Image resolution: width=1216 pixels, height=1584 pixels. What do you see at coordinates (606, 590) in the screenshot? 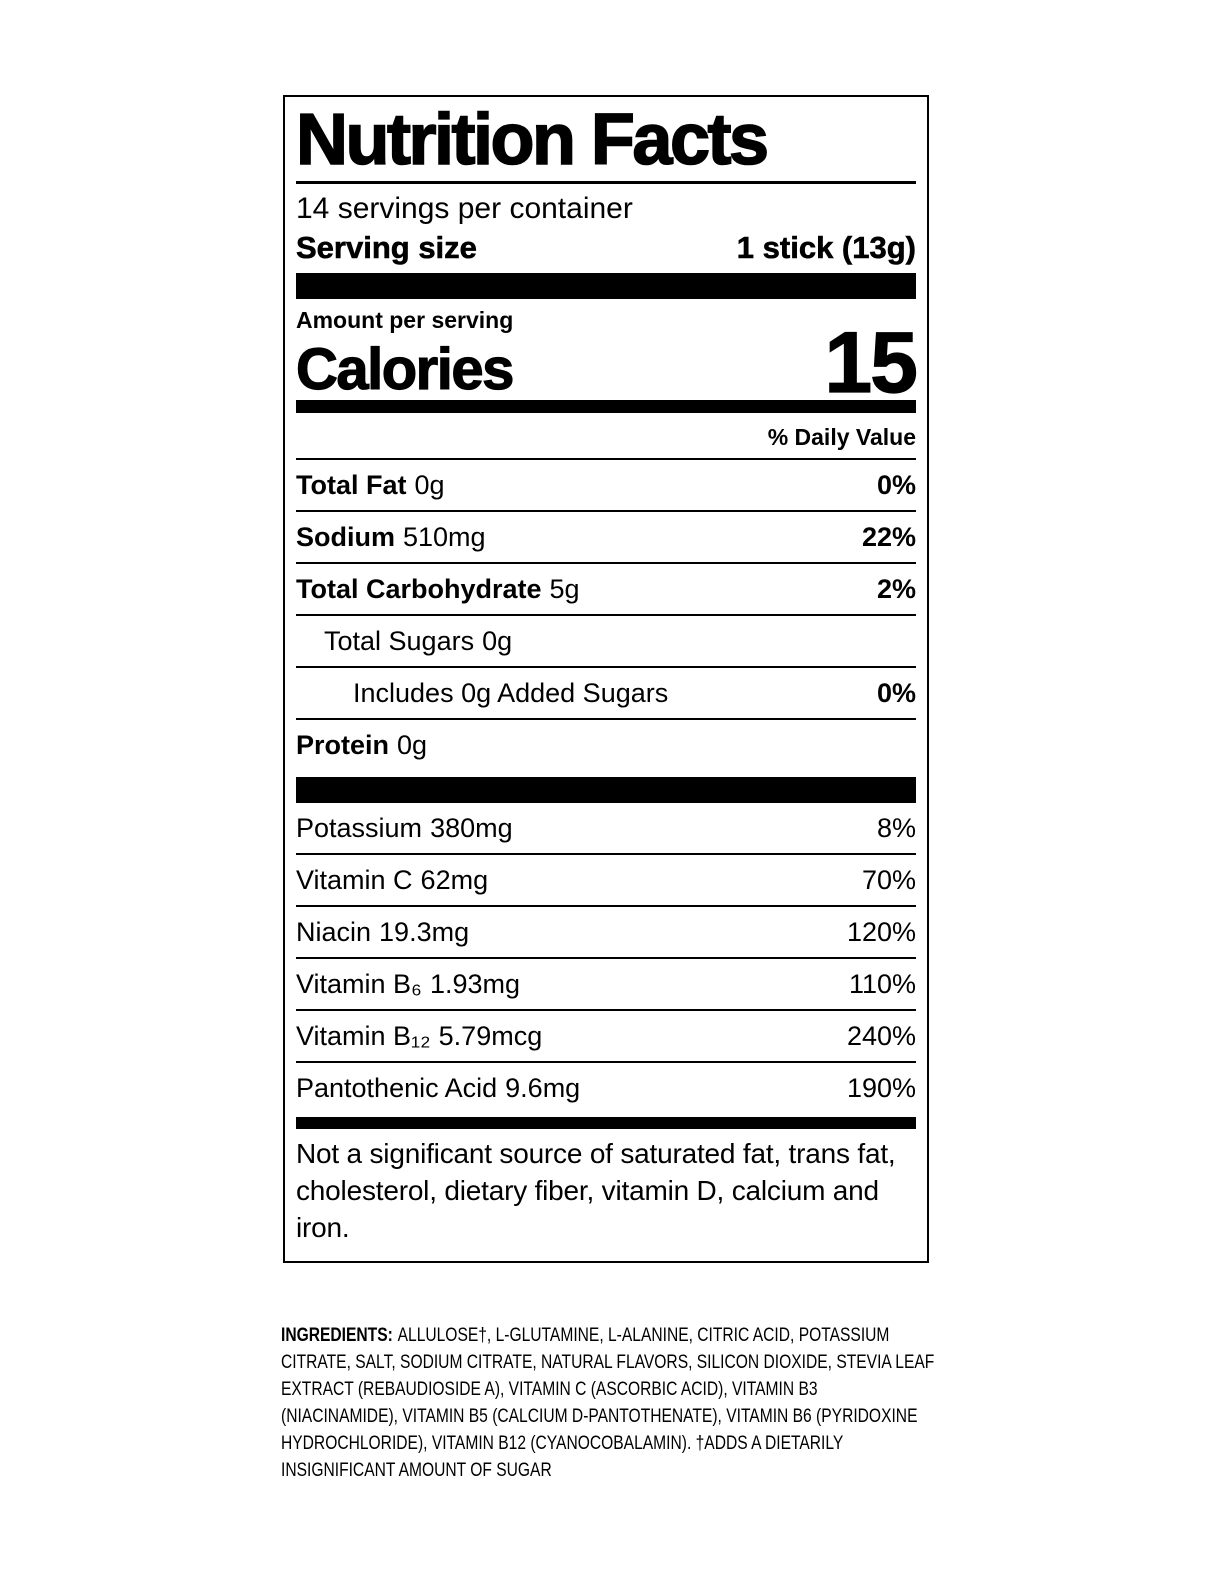
I see `nutrient-row-total-carbohydrate: Total Carbohydrate 5g 2%` at bounding box center [606, 590].